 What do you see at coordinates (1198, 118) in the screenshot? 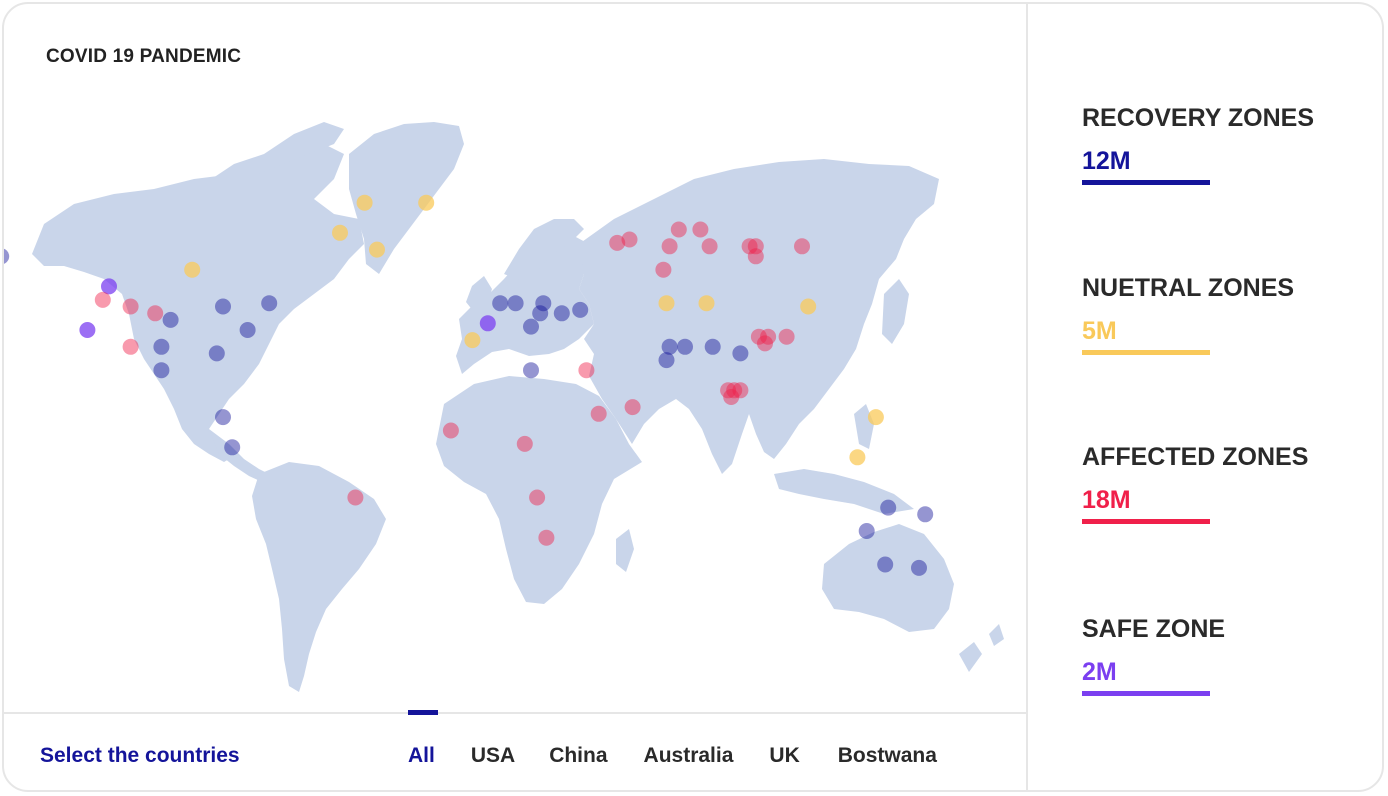
I see `legend-label: RECOVERY ZONES` at bounding box center [1198, 118].